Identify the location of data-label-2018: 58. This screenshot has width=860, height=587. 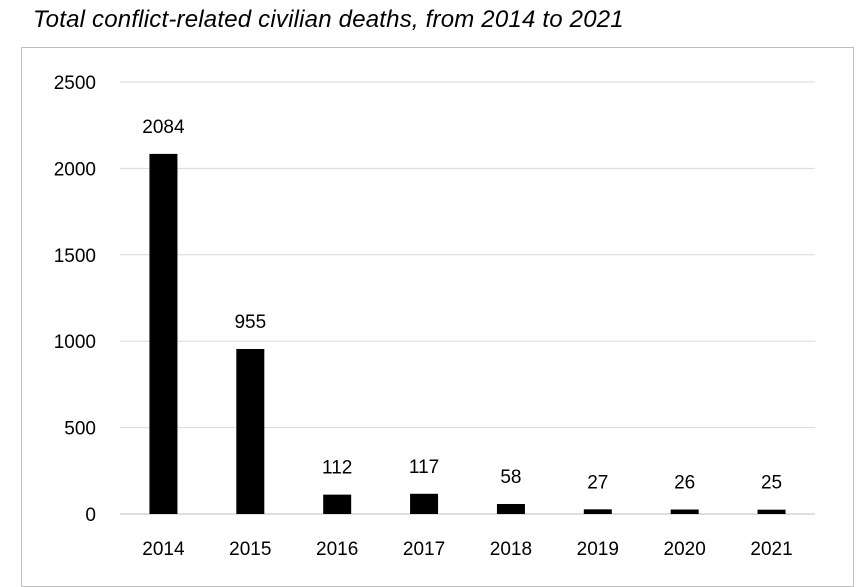
(510, 477).